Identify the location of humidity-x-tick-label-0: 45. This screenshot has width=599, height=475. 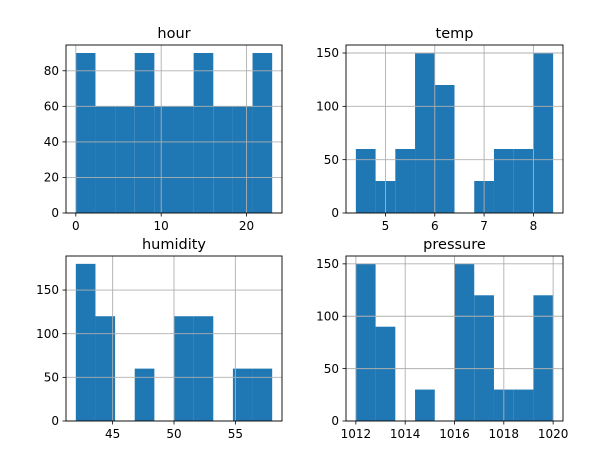
(112, 434).